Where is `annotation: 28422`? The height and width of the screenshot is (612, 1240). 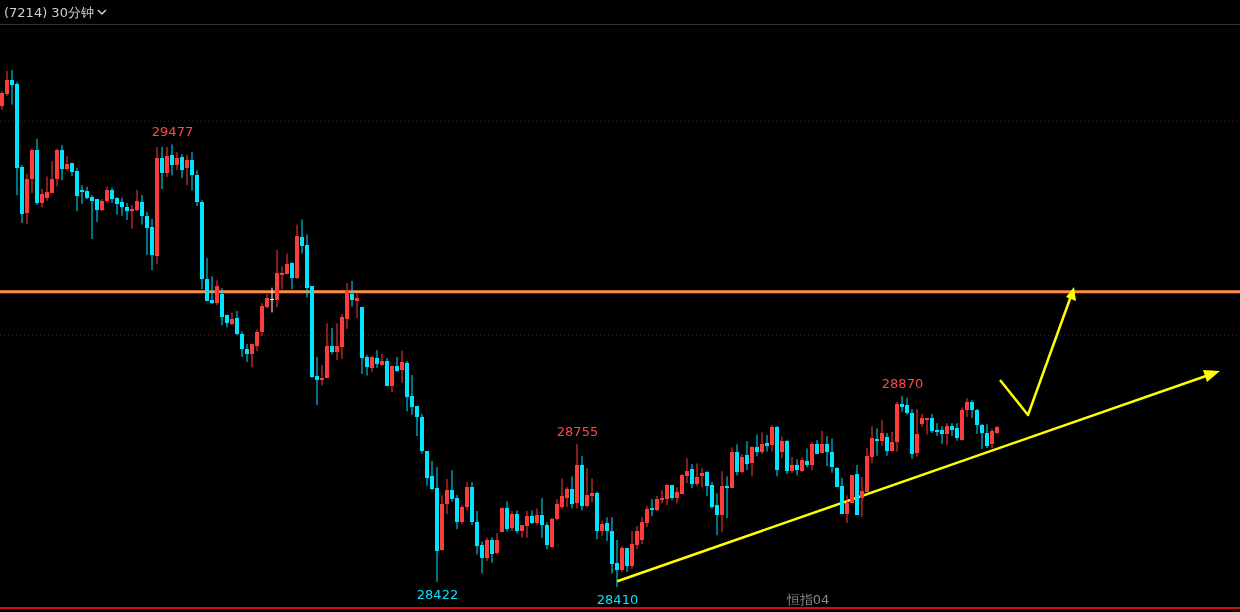 annotation: 28422 is located at coordinates (437, 594).